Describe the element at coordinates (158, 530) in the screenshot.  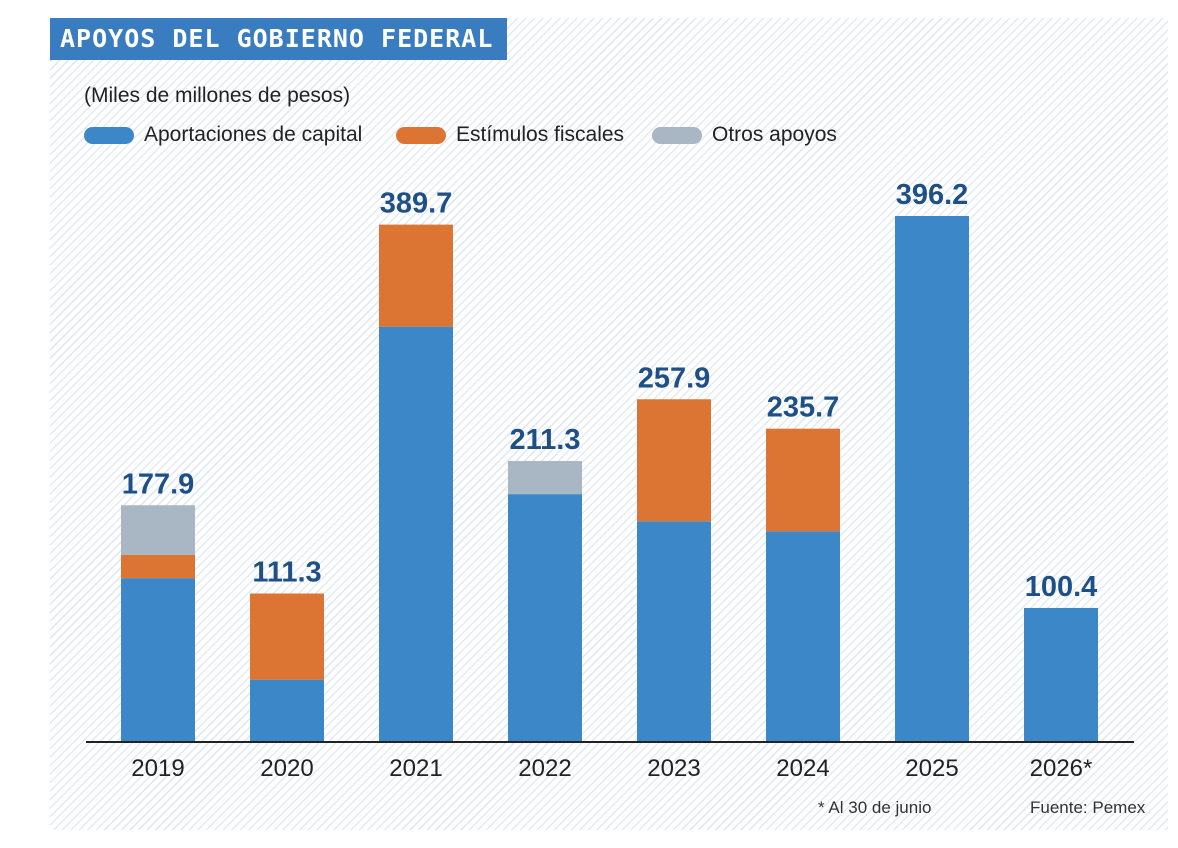
I see `bar-otros-2019` at that location.